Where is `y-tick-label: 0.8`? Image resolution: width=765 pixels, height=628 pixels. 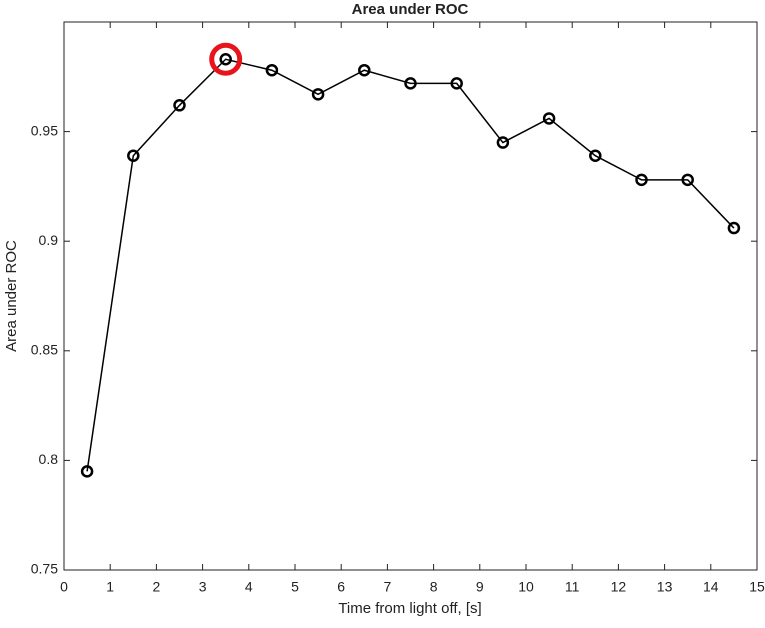
y-tick-label: 0.8 is located at coordinates (49, 459).